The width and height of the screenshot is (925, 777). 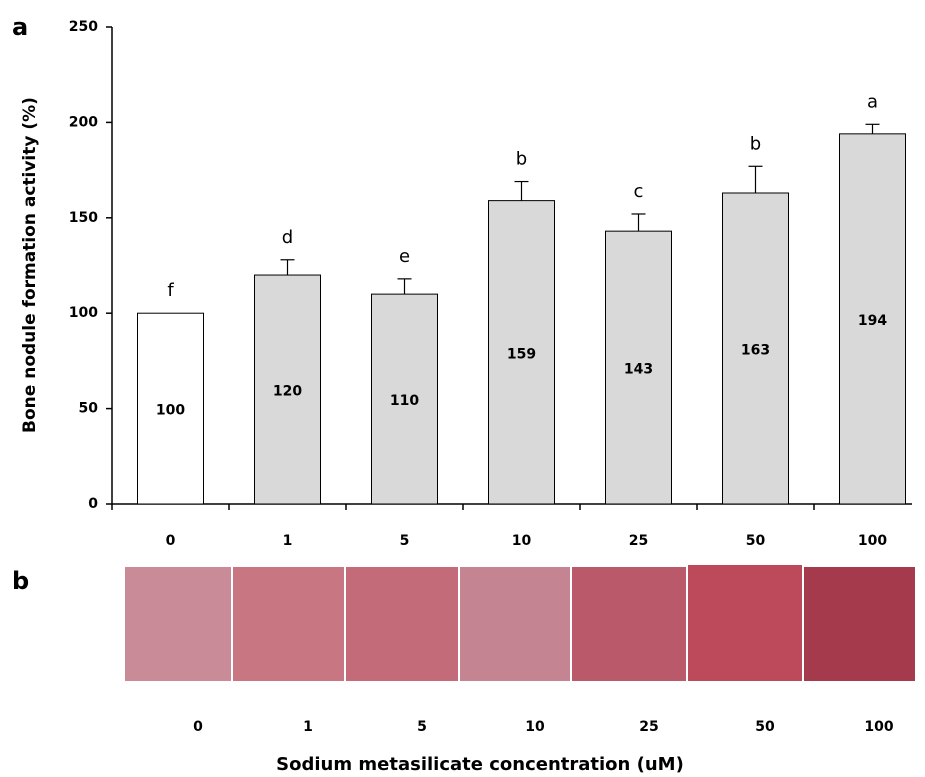 I want to click on x-tick-label: 25, so click(x=638, y=541).